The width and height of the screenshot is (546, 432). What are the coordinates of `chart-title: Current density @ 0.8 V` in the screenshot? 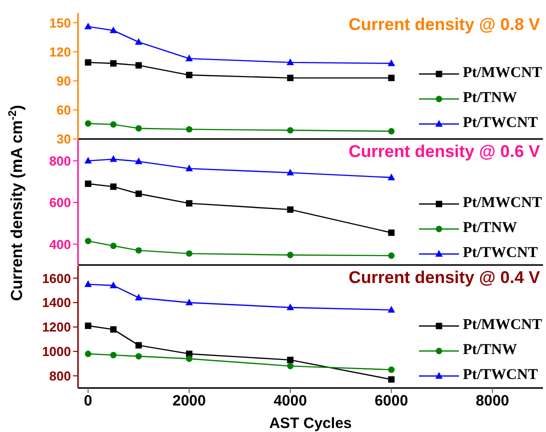 It's located at (444, 25).